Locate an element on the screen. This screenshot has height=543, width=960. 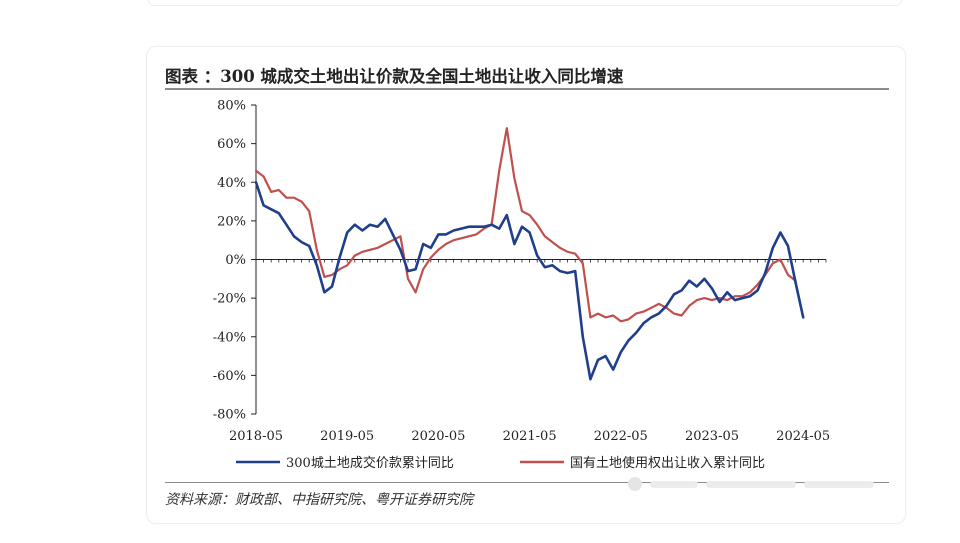
y-tick-label: -60% is located at coordinates (229, 376).